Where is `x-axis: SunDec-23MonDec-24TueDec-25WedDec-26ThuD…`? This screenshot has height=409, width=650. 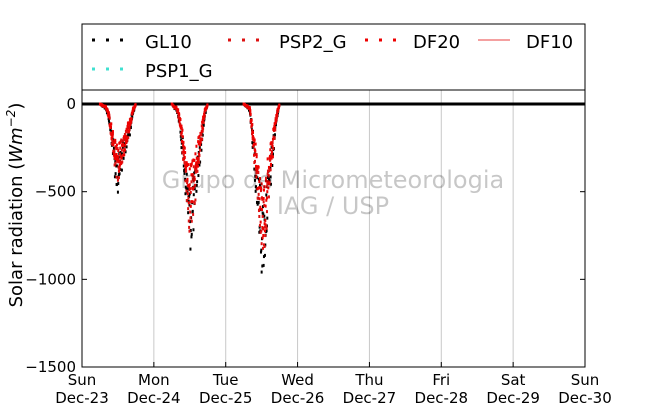 x-axis: SunDec-23MonDec-24TueDec-25WedDec-26ThuD… is located at coordinates (333, 384).